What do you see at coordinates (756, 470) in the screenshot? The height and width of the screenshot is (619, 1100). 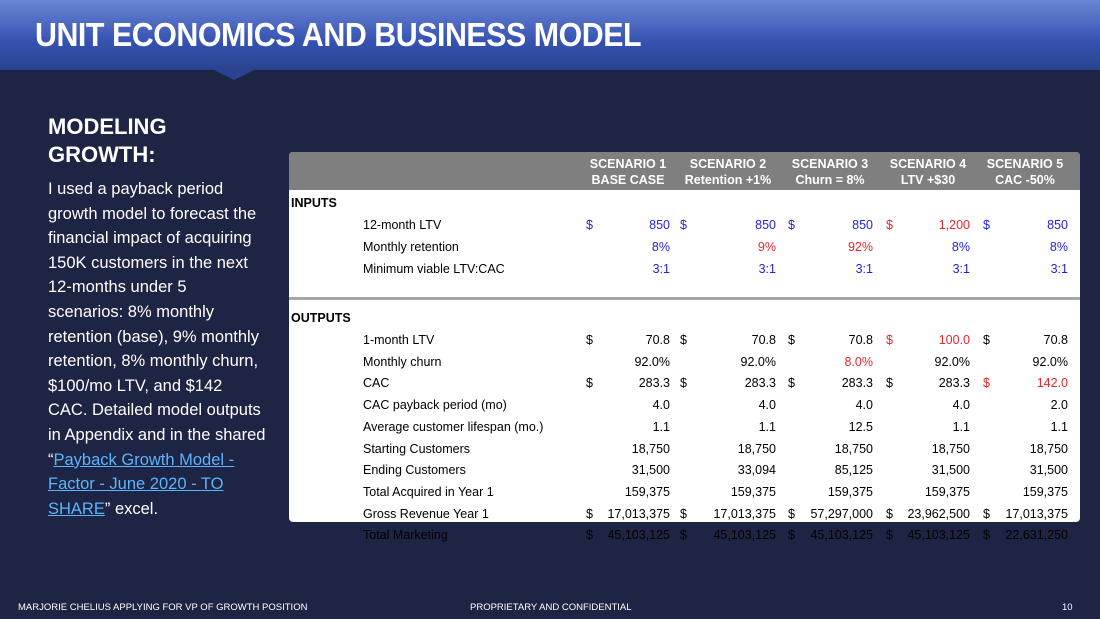 I see `cell-value: 33,094` at bounding box center [756, 470].